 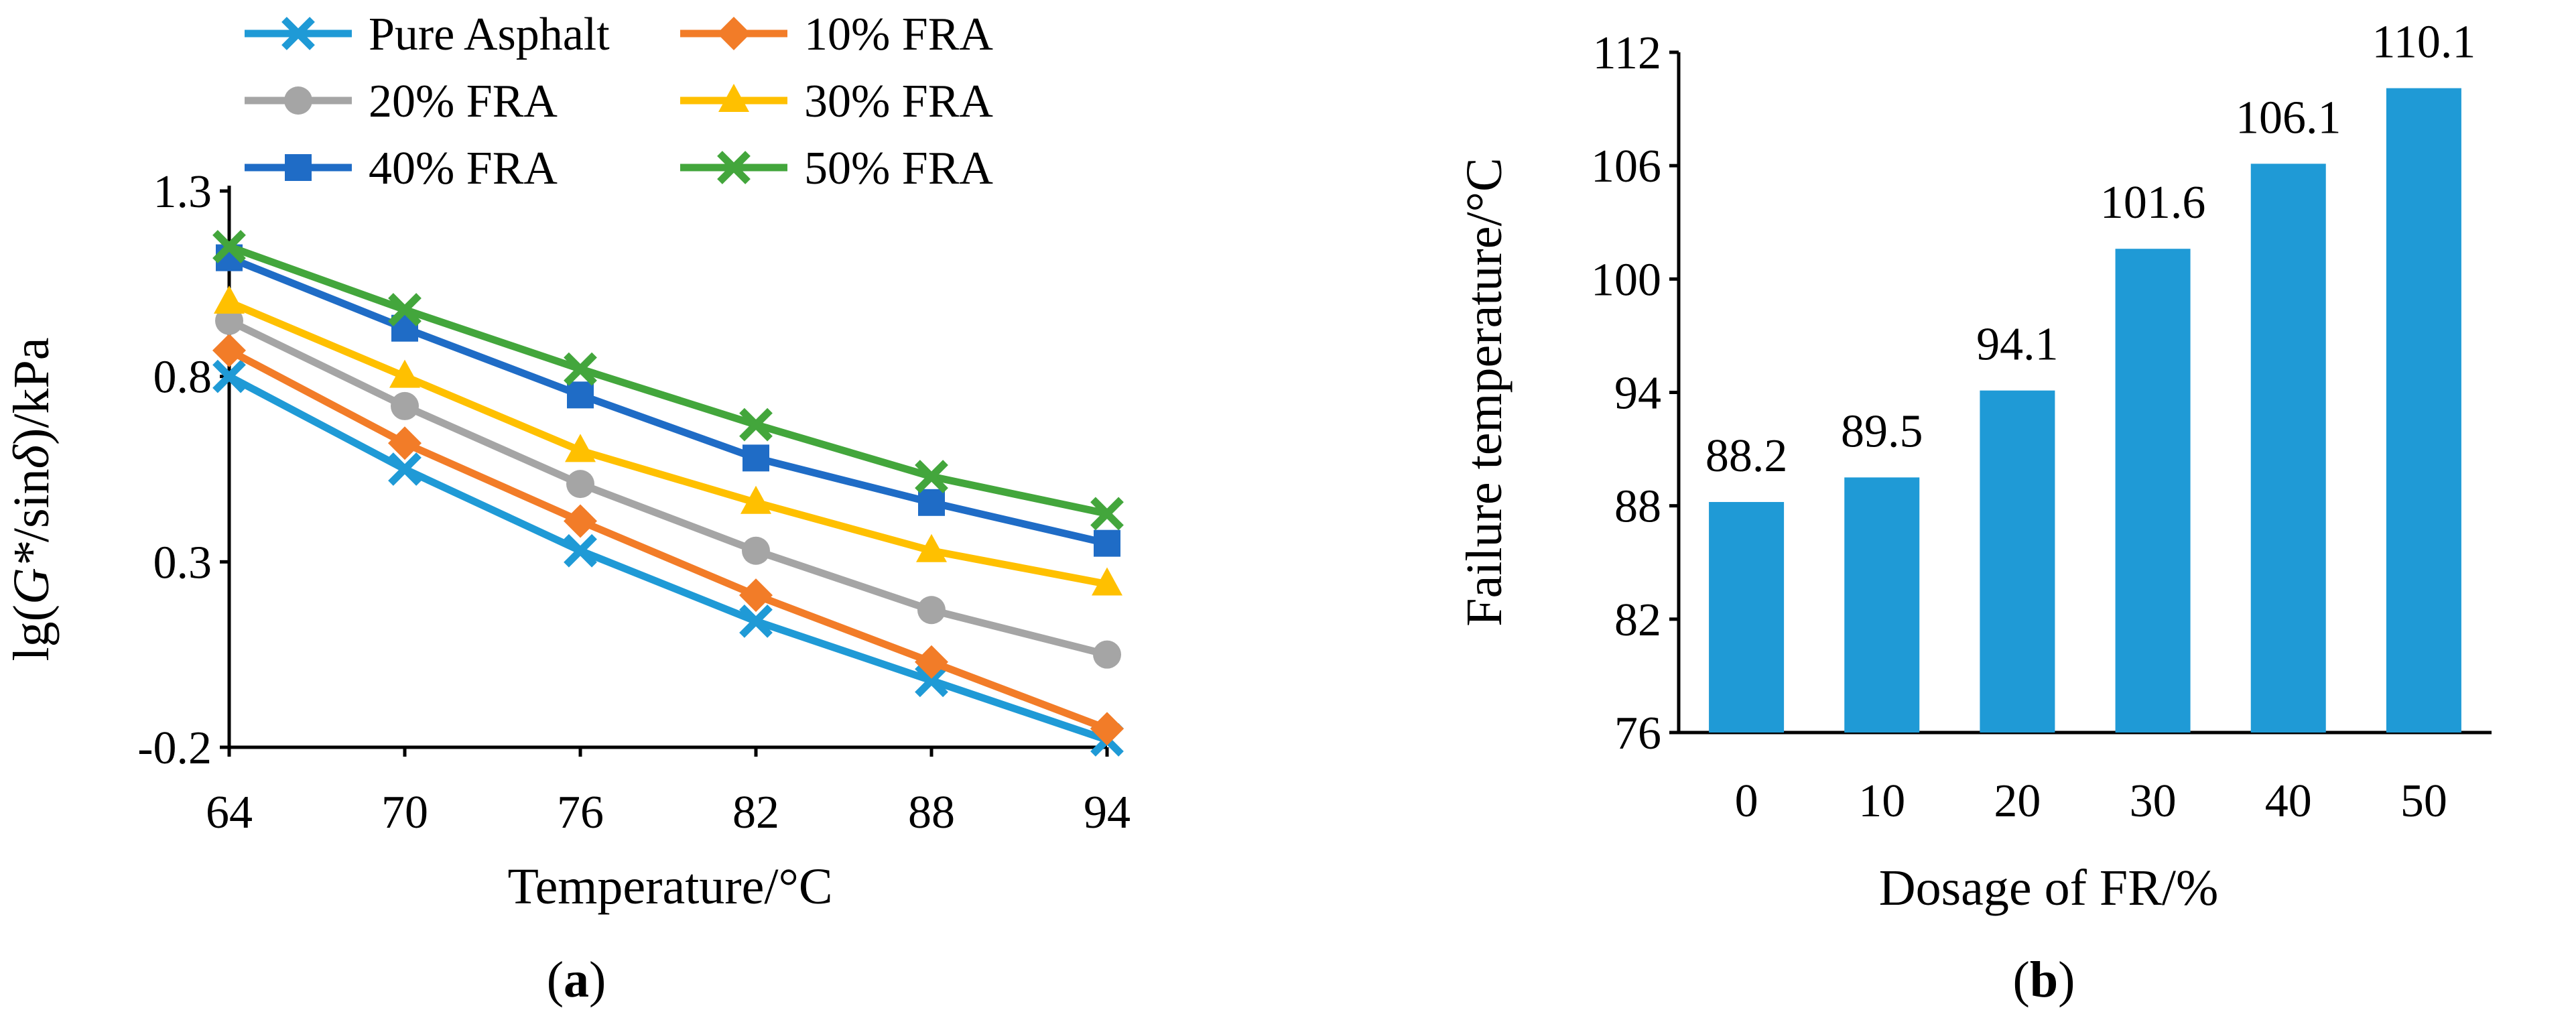 I want to click on data-label: 110.1, so click(x=2423, y=42).